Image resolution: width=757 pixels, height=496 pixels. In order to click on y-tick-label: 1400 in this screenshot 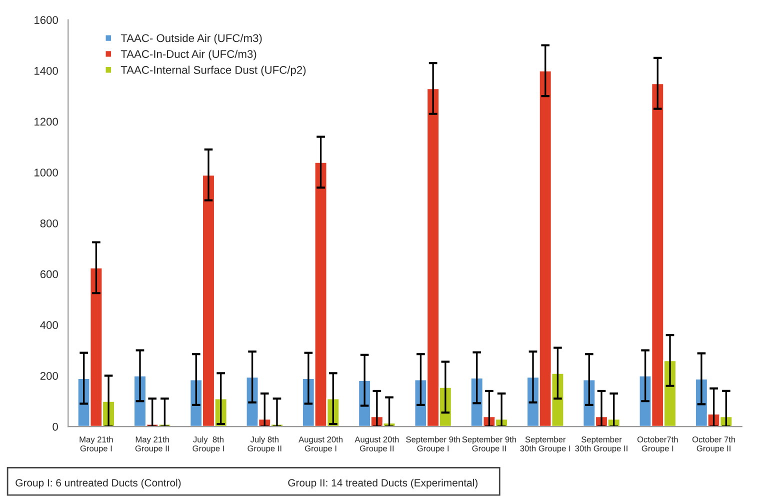, I will do `click(46, 70)`.